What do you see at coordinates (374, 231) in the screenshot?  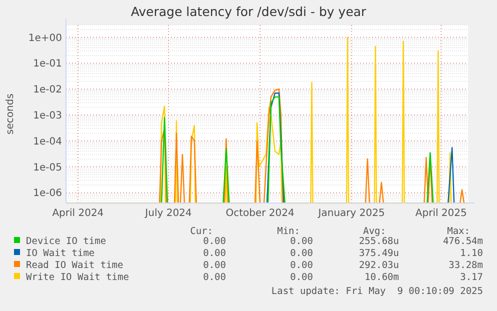 I see `text: Avg:` at bounding box center [374, 231].